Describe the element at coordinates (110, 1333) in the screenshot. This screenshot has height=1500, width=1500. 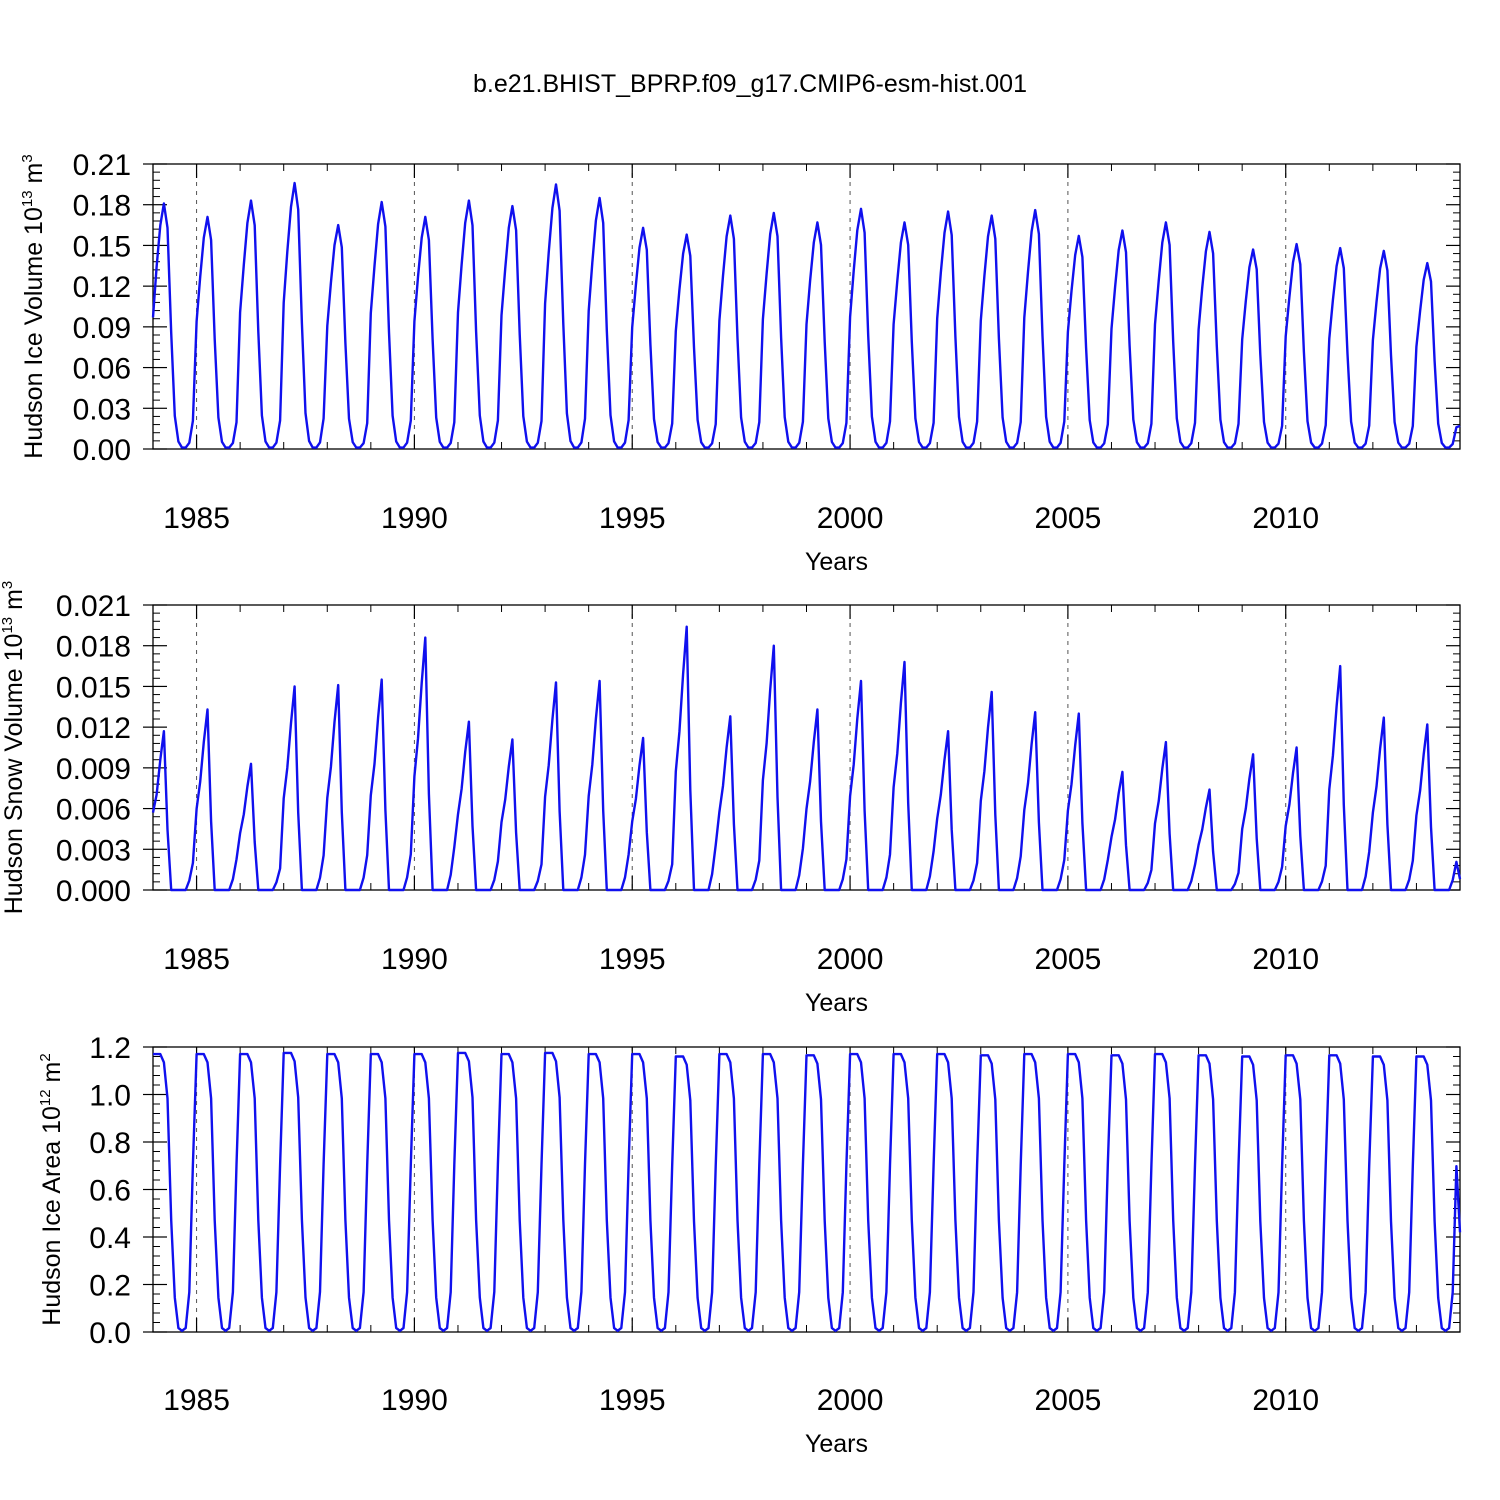
I see `y-tick-label: 0.0` at that location.